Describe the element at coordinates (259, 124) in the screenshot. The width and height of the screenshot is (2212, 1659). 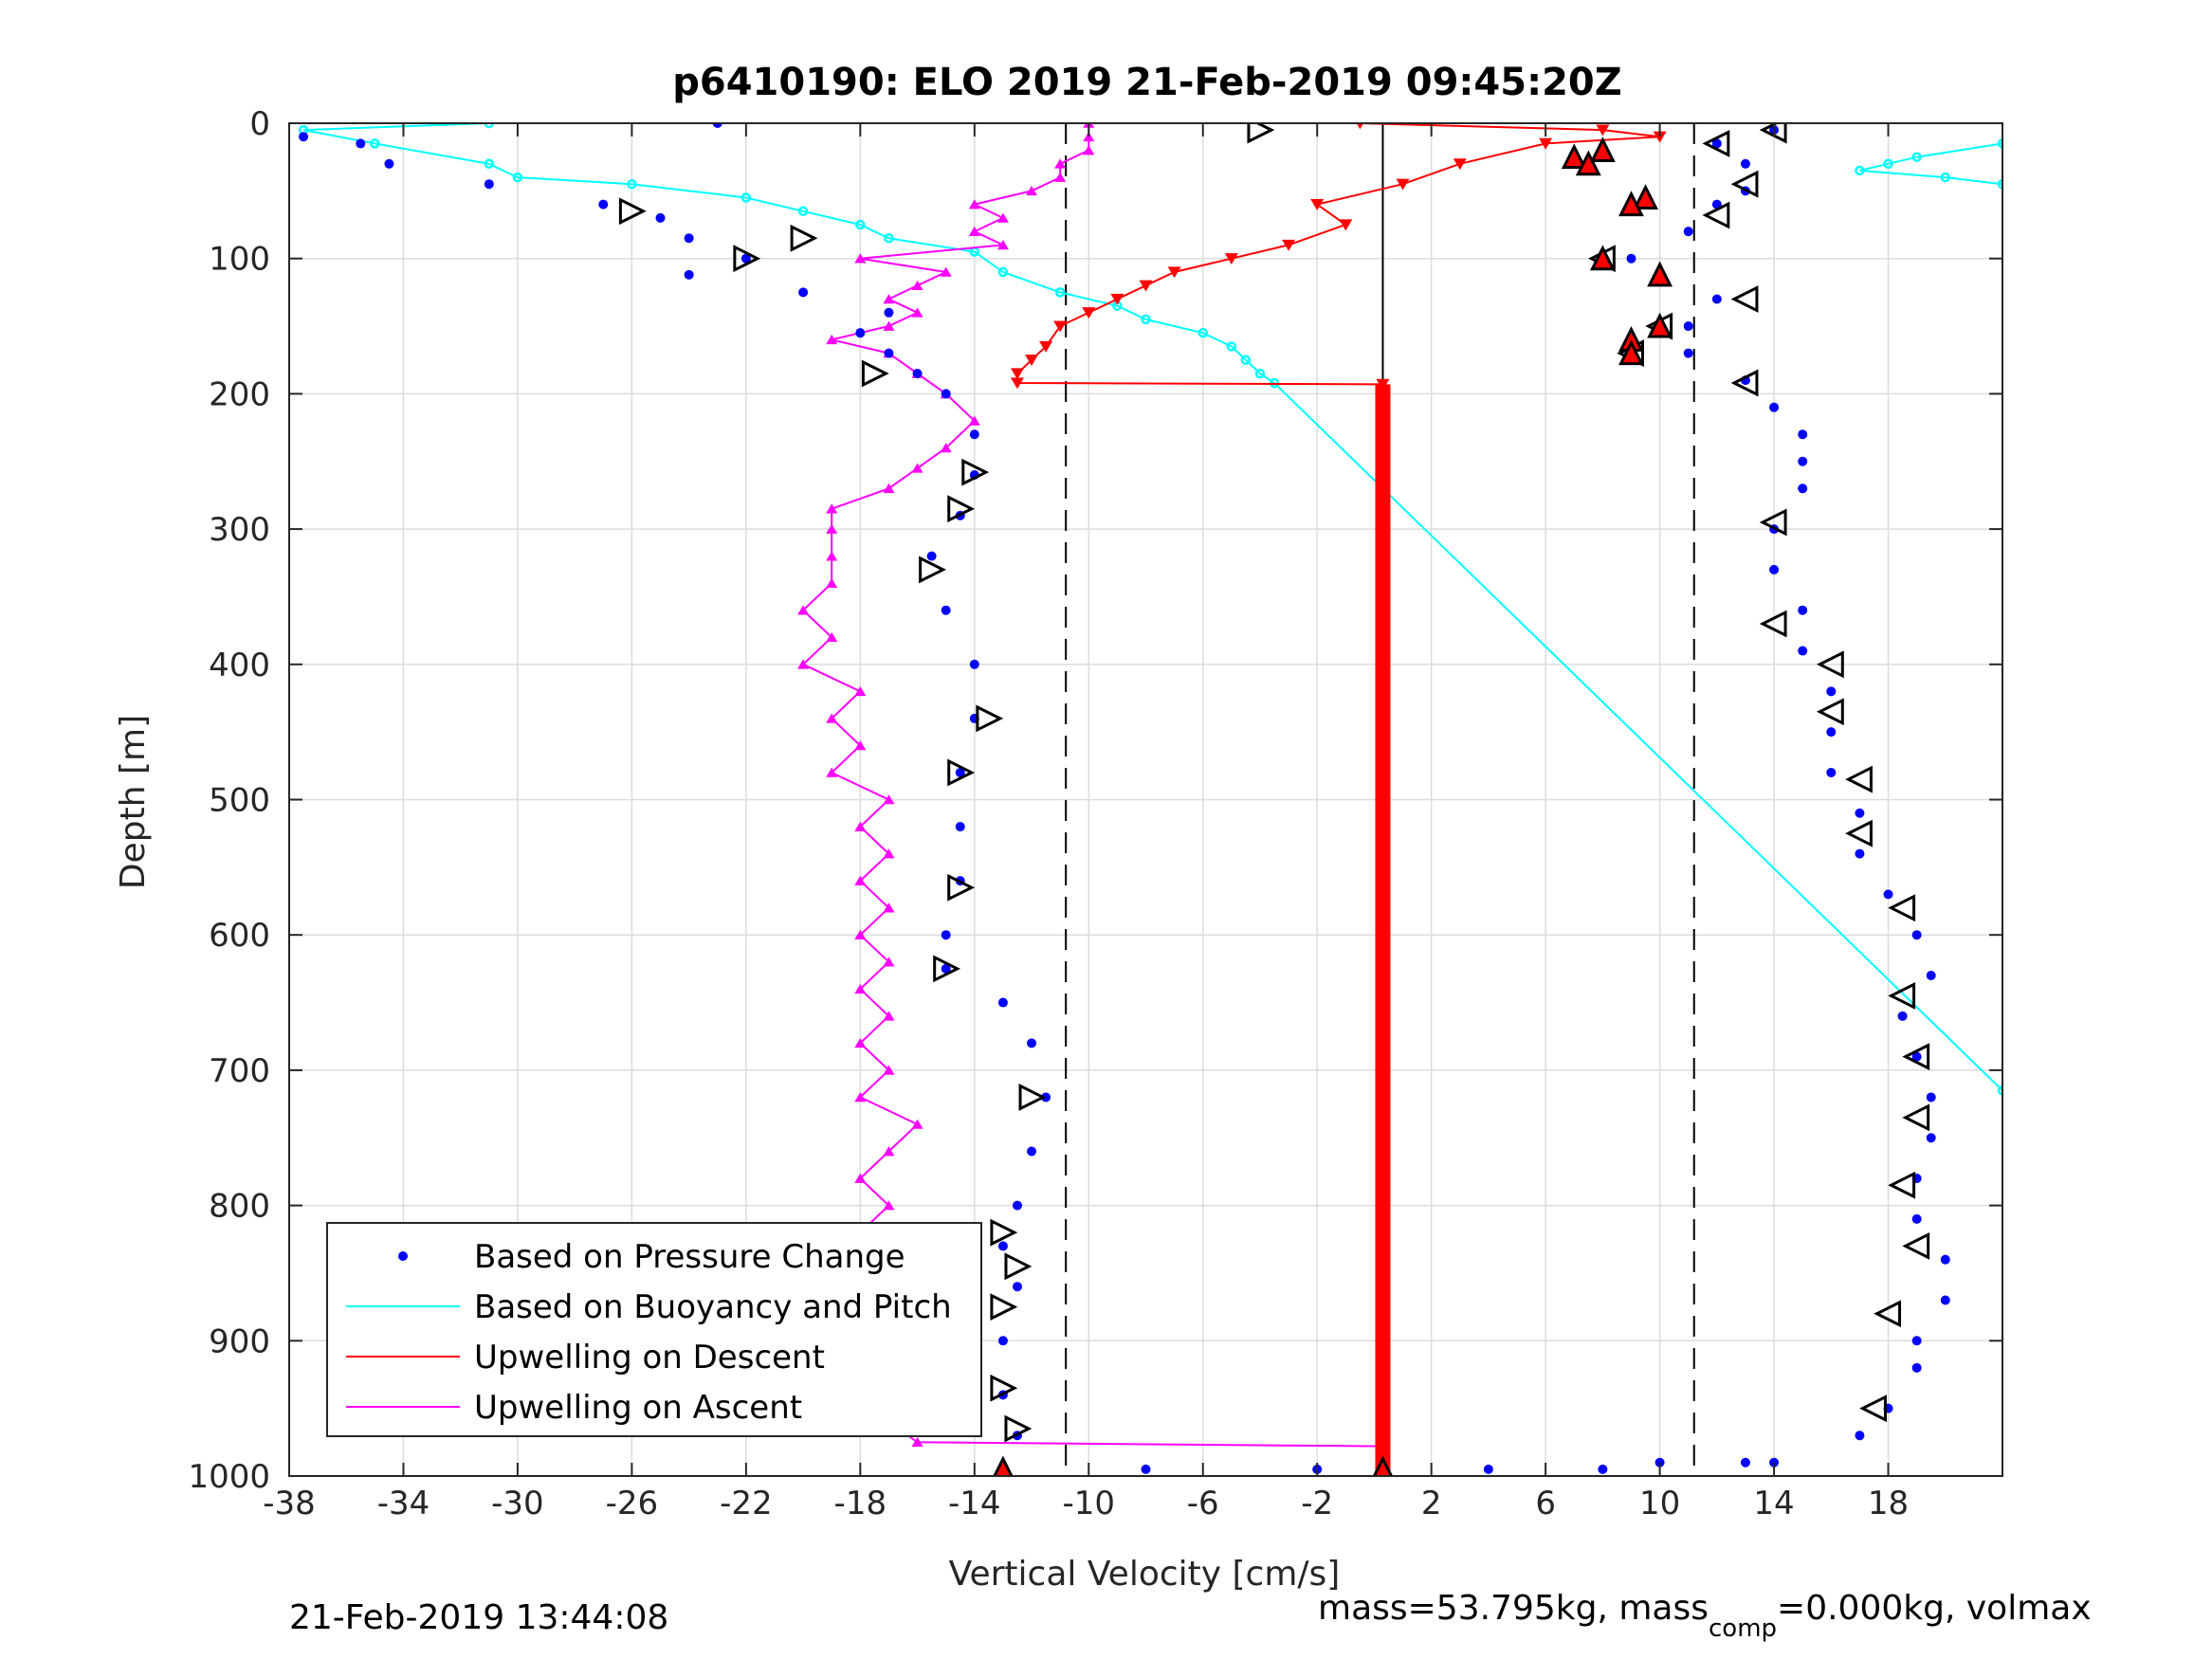
I see `y-tick-label: 0` at that location.